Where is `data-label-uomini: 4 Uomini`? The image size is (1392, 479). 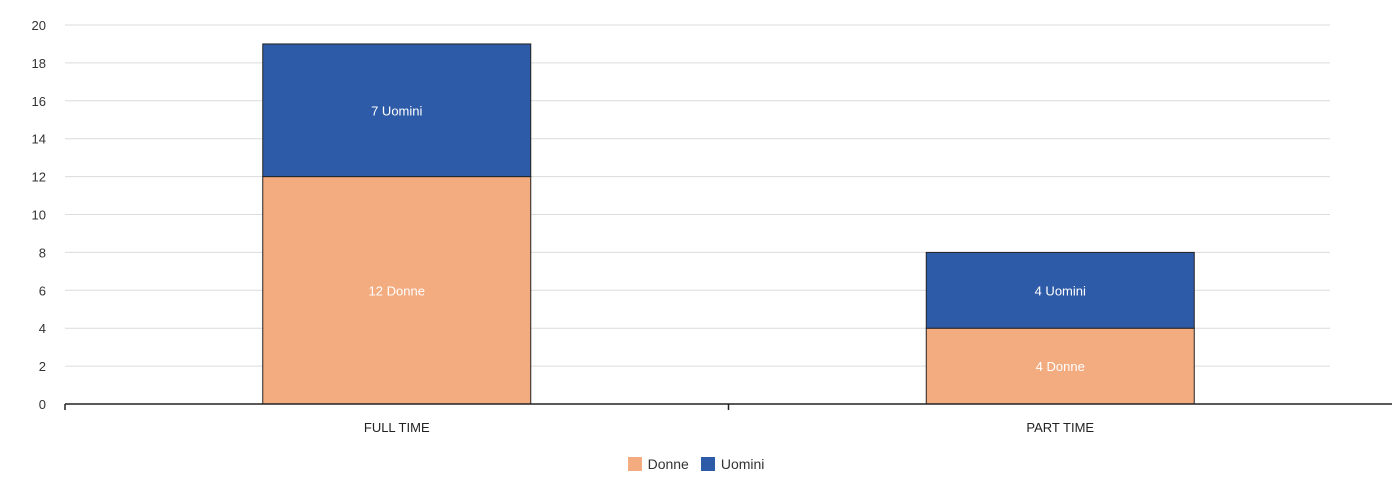 data-label-uomini: 4 Uomini is located at coordinates (1060, 290).